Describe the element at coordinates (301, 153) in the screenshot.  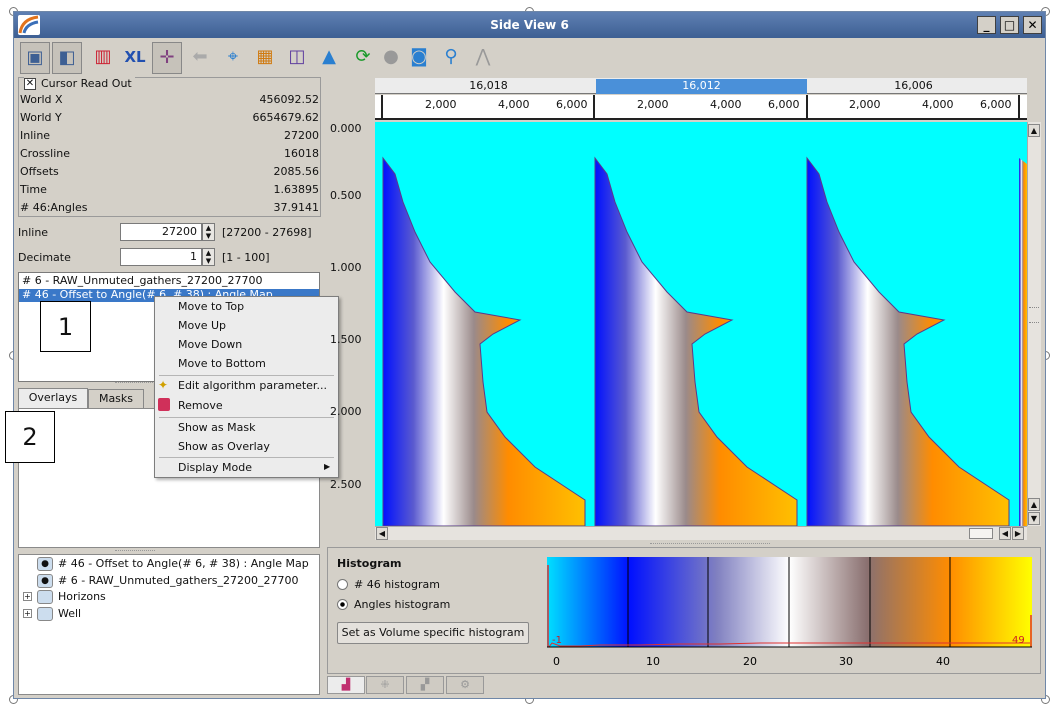
I see `readout-value: 16018` at that location.